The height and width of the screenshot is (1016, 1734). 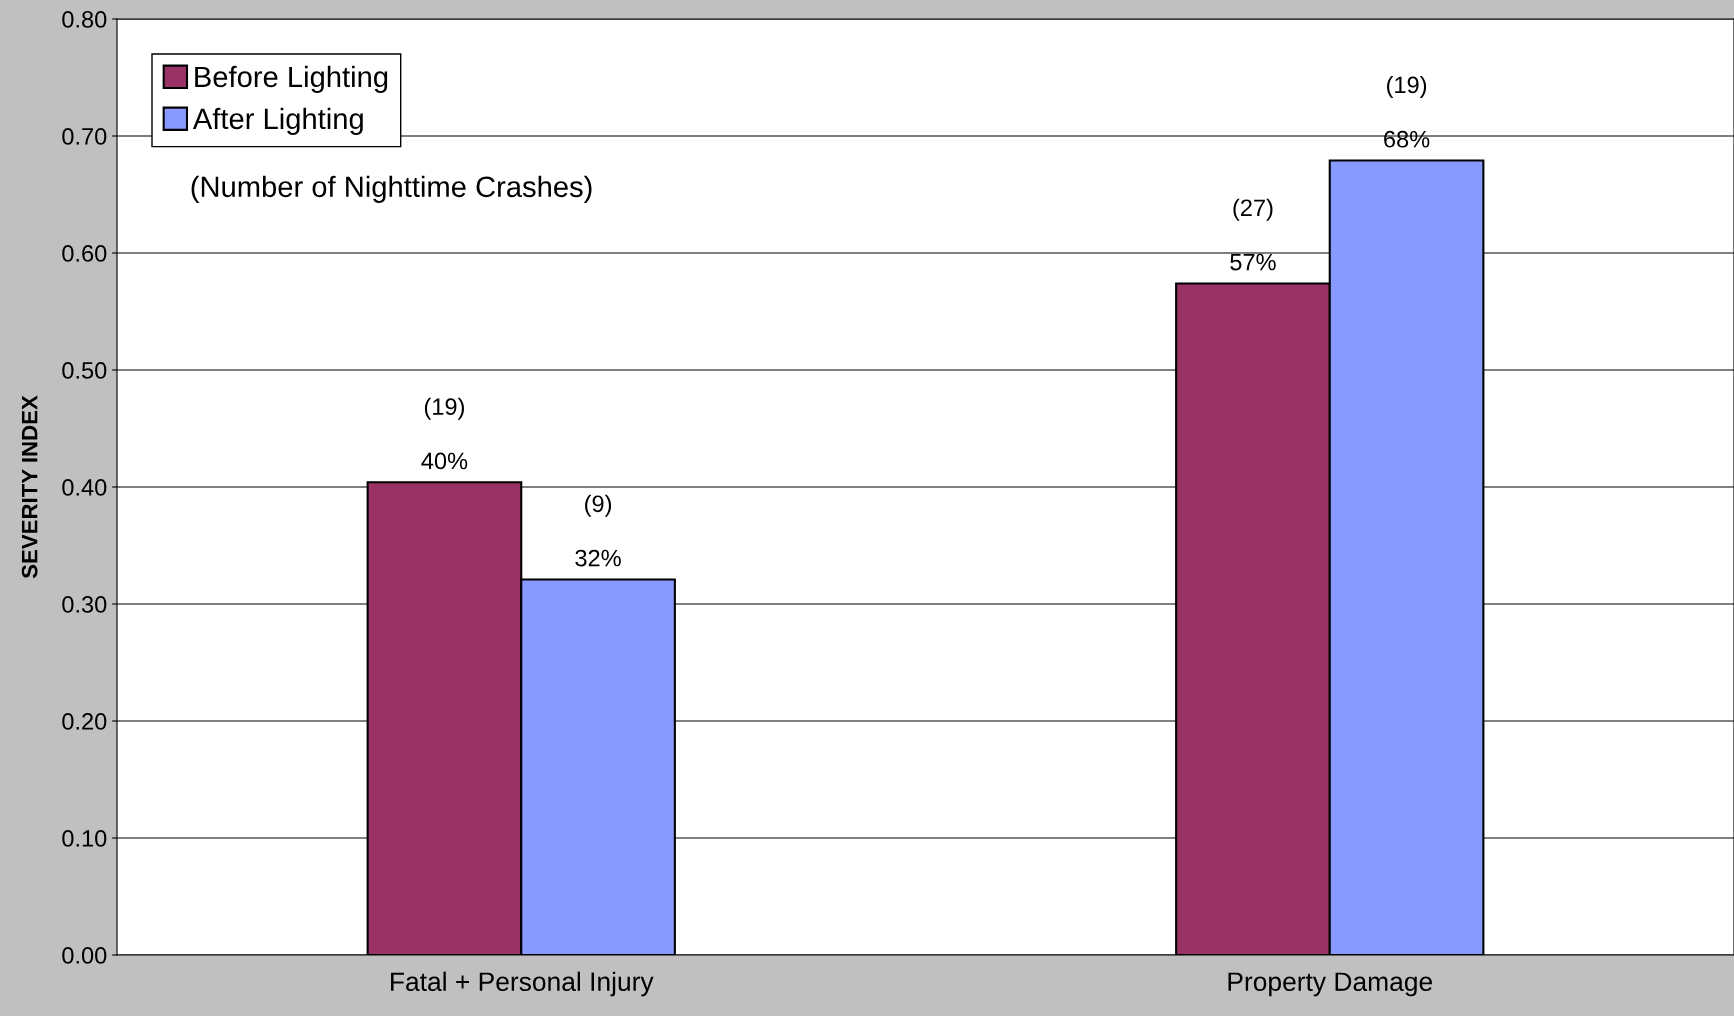 What do you see at coordinates (1407, 111) in the screenshot?
I see `text: (19) 68%` at bounding box center [1407, 111].